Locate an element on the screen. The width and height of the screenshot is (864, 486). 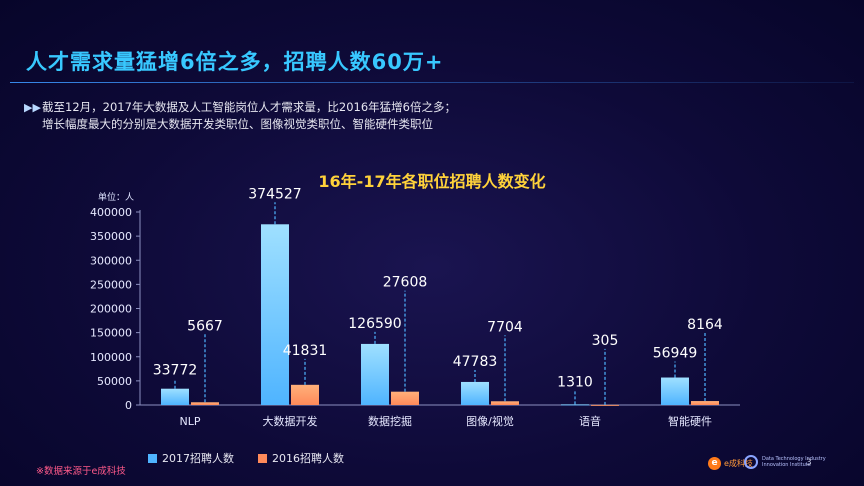
legend-swatch-2016 is located at coordinates (262, 458).